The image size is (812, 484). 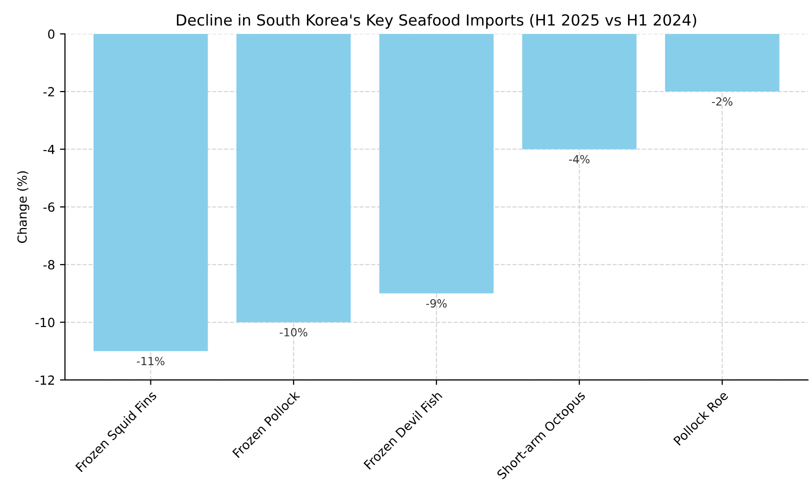 What do you see at coordinates (44, 323) in the screenshot?
I see `y-tick-label: -10` at bounding box center [44, 323].